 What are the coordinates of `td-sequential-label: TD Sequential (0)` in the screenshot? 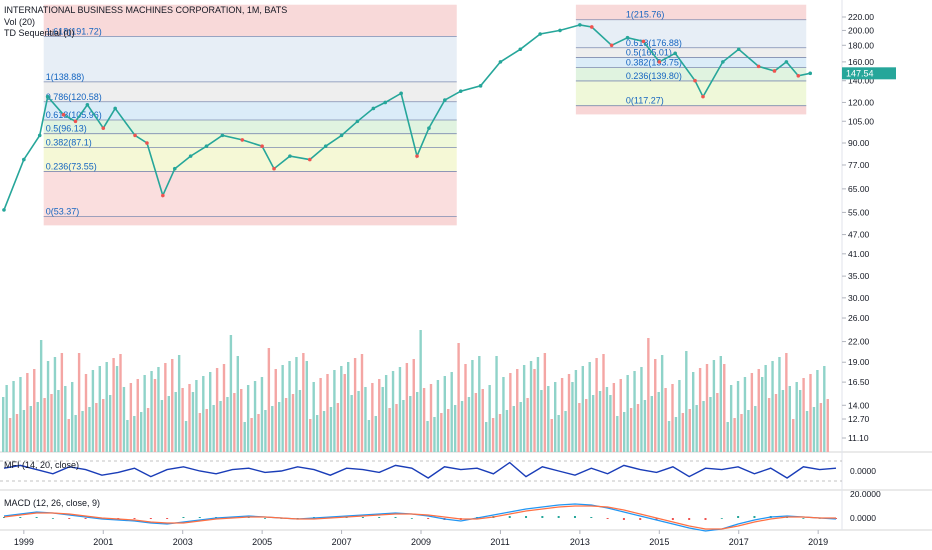 It's located at (39, 33).